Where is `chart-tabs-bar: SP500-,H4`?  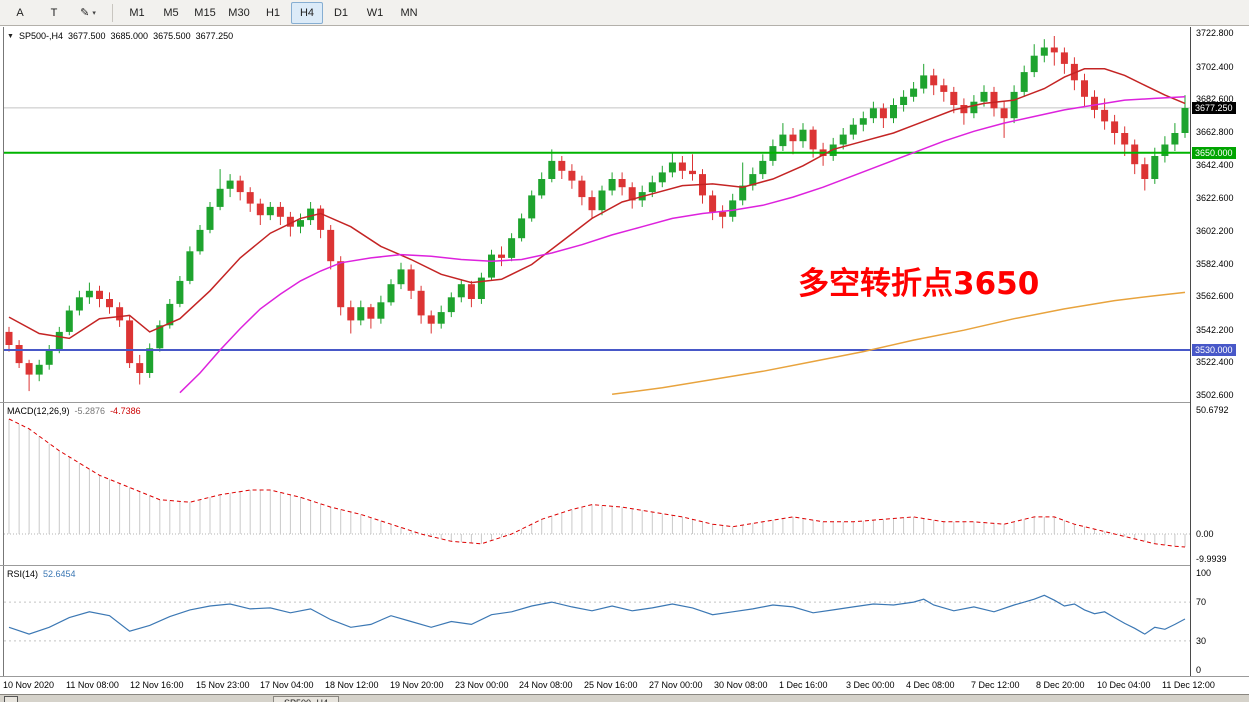 chart-tabs-bar: SP500-,H4 is located at coordinates (624, 698).